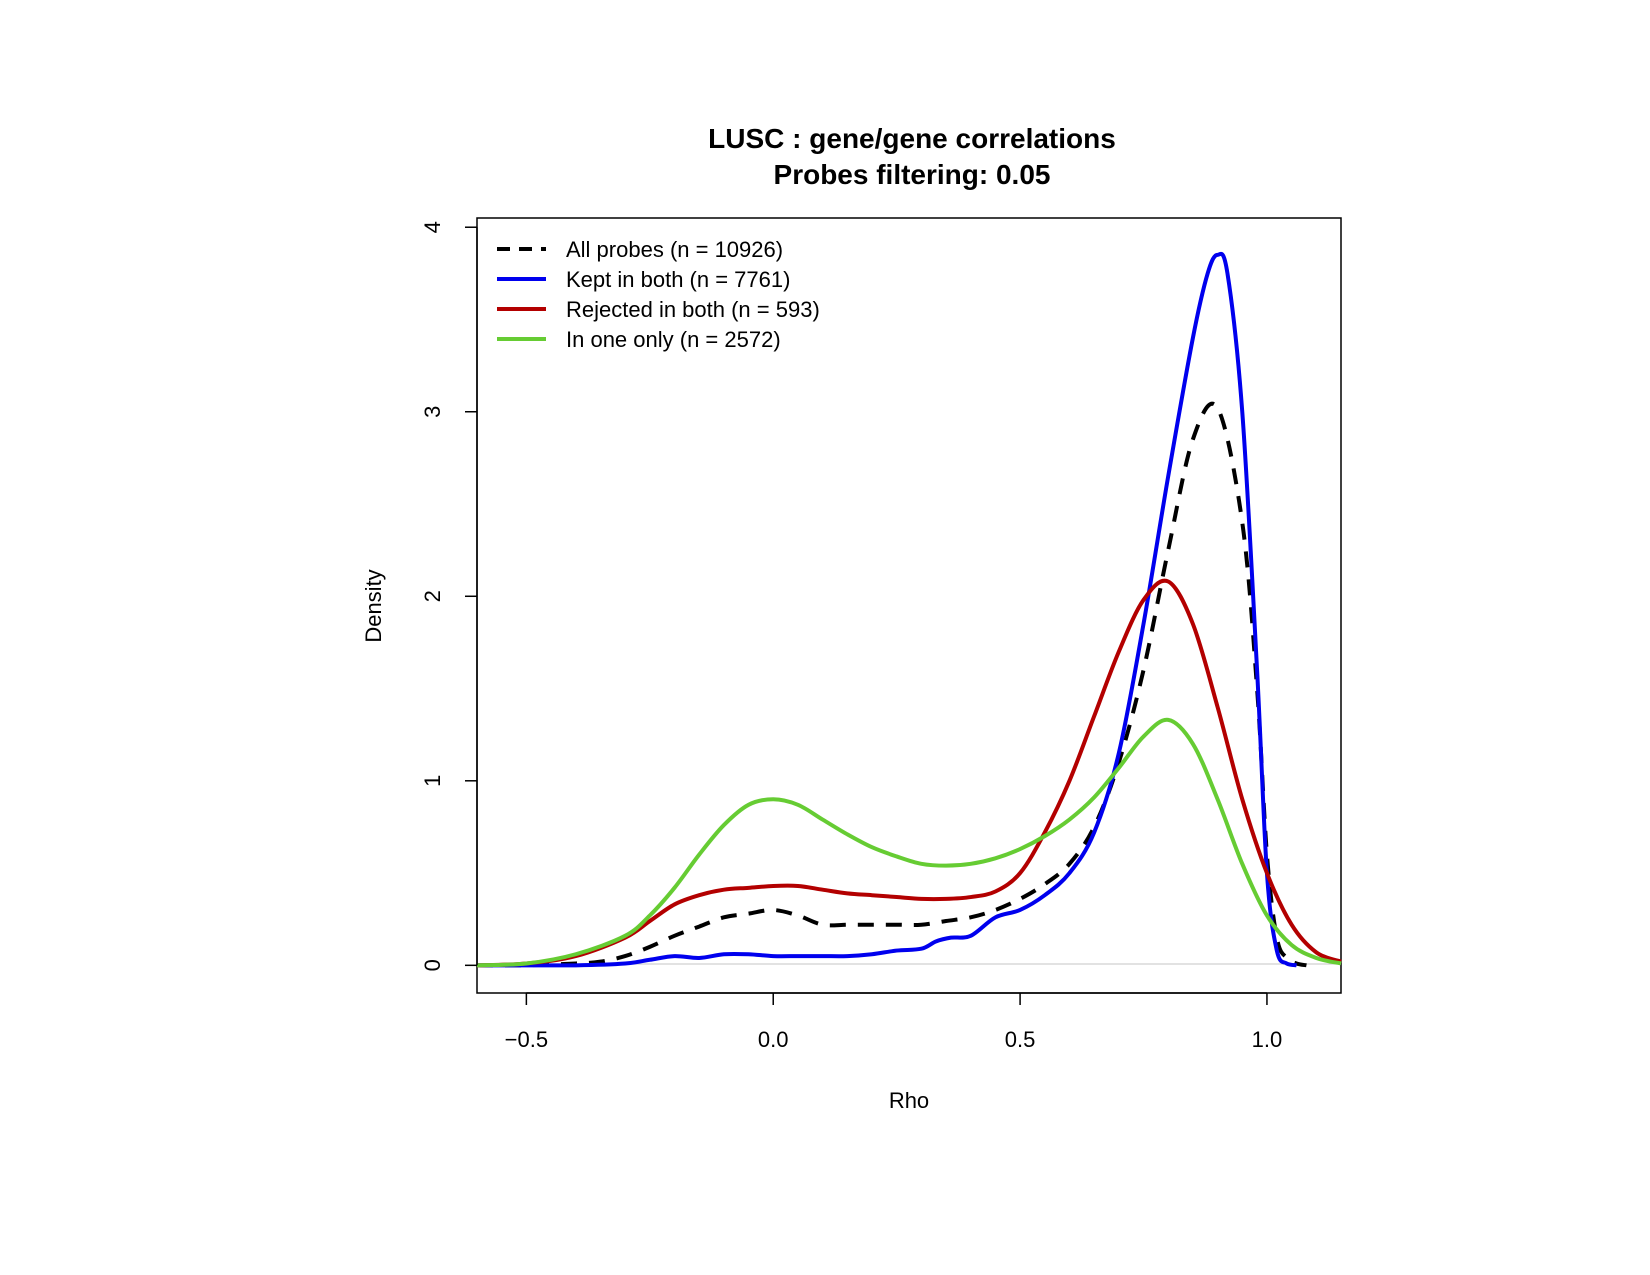 Image resolution: width=1650 pixels, height=1275 pixels. I want to click on x-tick-label: 1.0, so click(1267, 1039).